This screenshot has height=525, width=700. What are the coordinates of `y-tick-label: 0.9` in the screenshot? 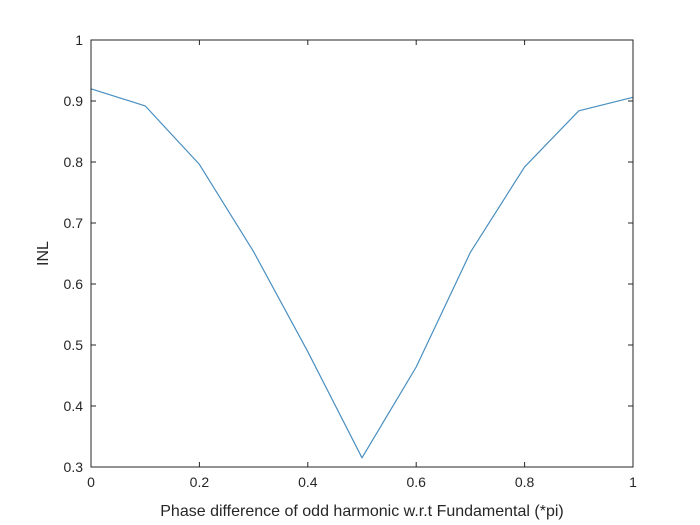 It's located at (74, 101).